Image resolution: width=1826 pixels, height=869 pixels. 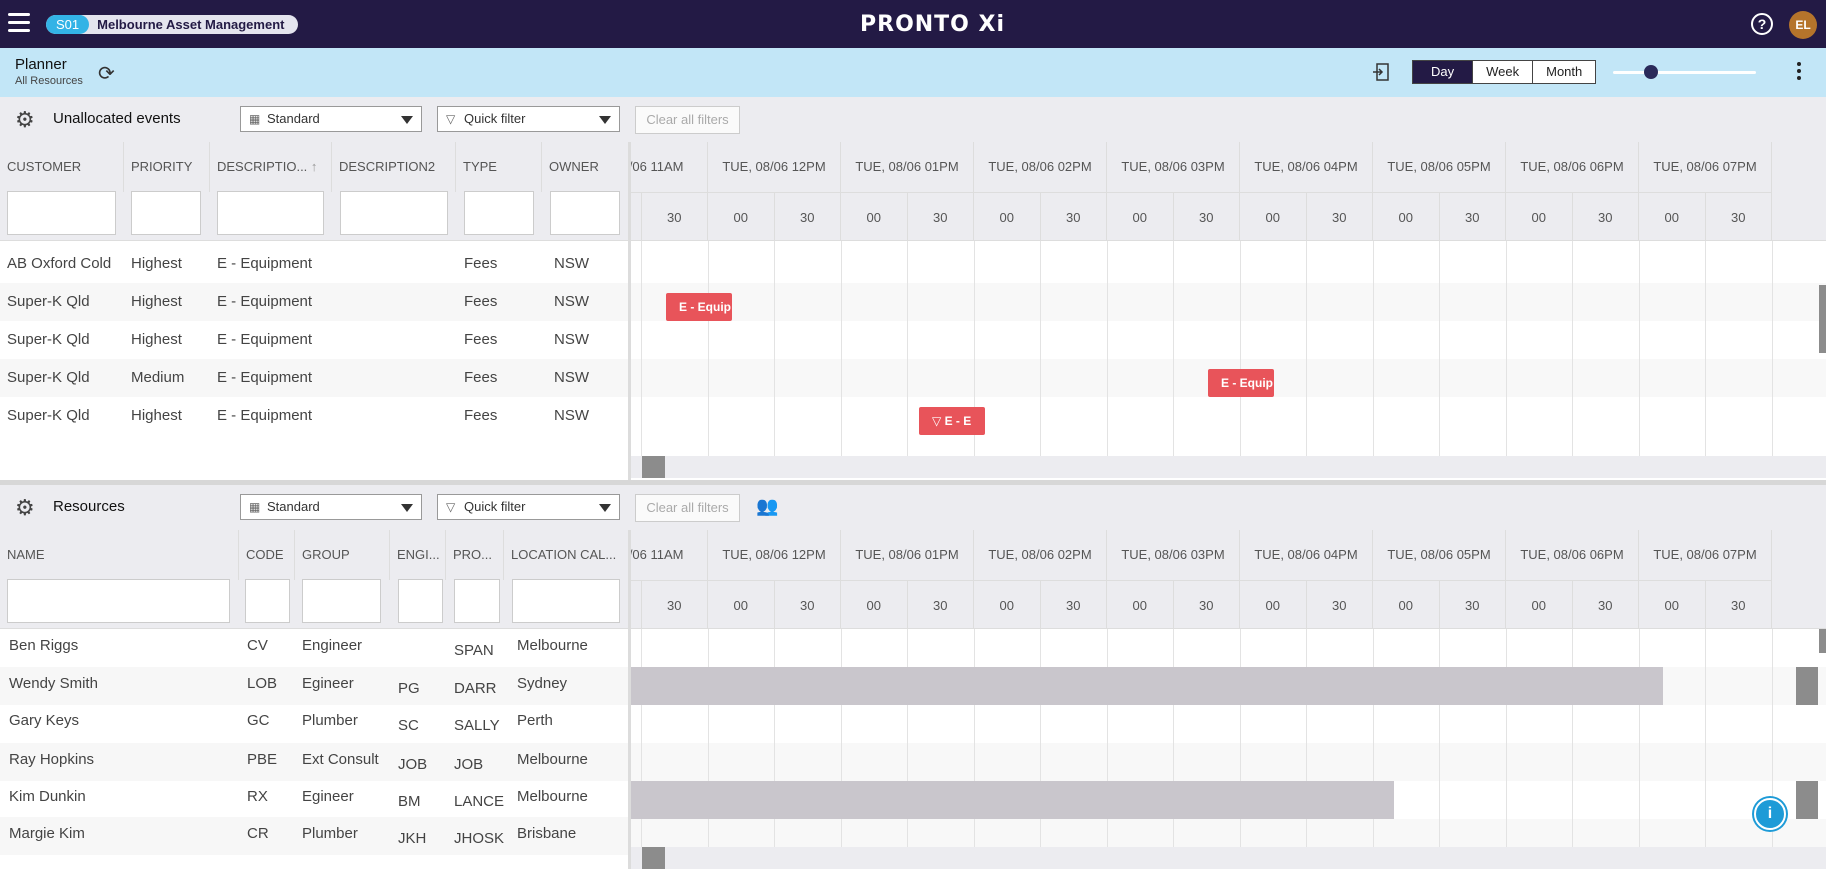 What do you see at coordinates (767, 506) in the screenshot?
I see `people-icon: 👥` at bounding box center [767, 506].